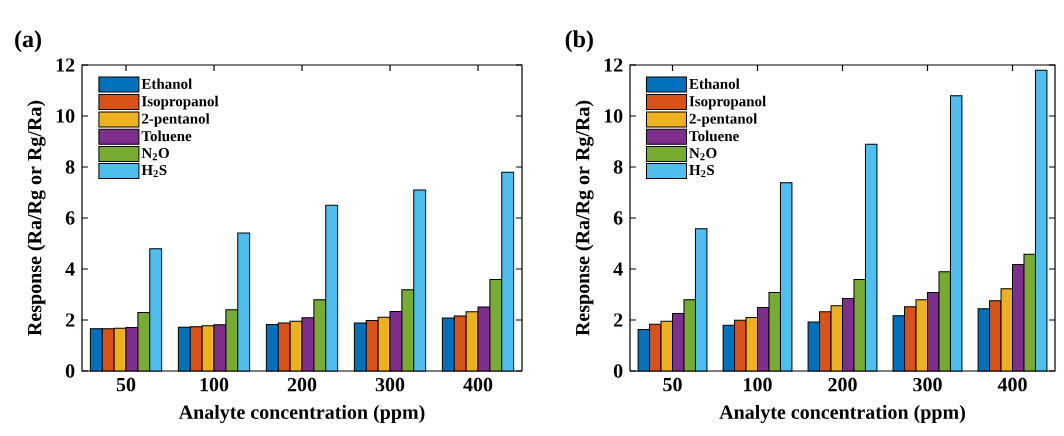 This screenshot has width=1064, height=436. Describe the element at coordinates (579, 41) in the screenshot. I see `chart-title: (b)` at that location.